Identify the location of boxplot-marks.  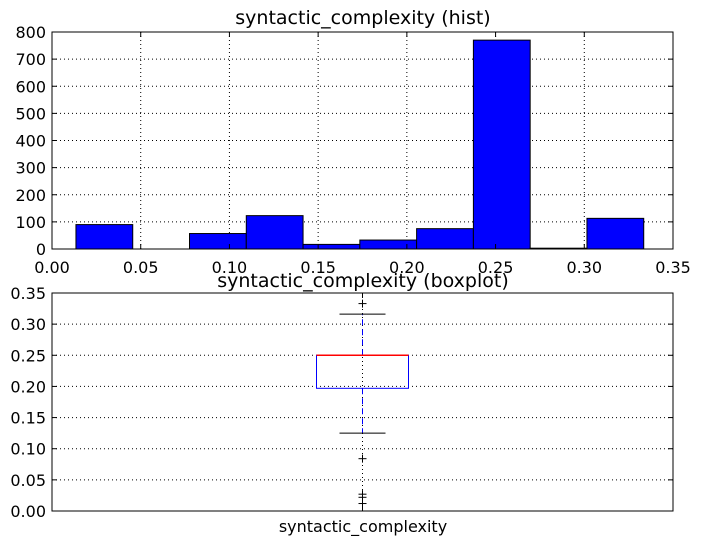
(362, 403).